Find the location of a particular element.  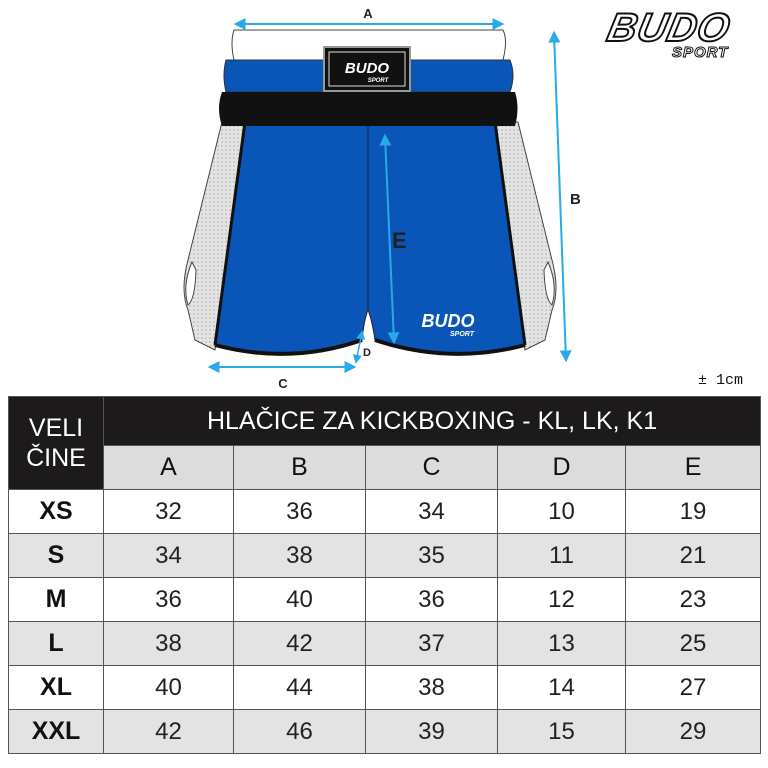

left-slit is located at coordinates (191, 283).